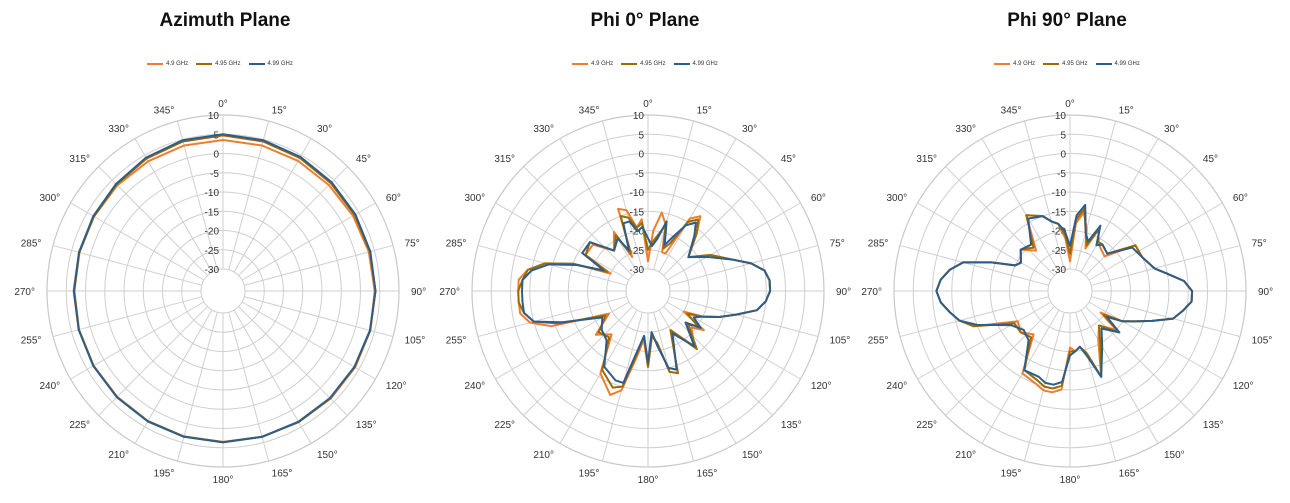 This screenshot has width=1290, height=503. I want to click on legend-label: 4.95 GHz, so click(228, 64).